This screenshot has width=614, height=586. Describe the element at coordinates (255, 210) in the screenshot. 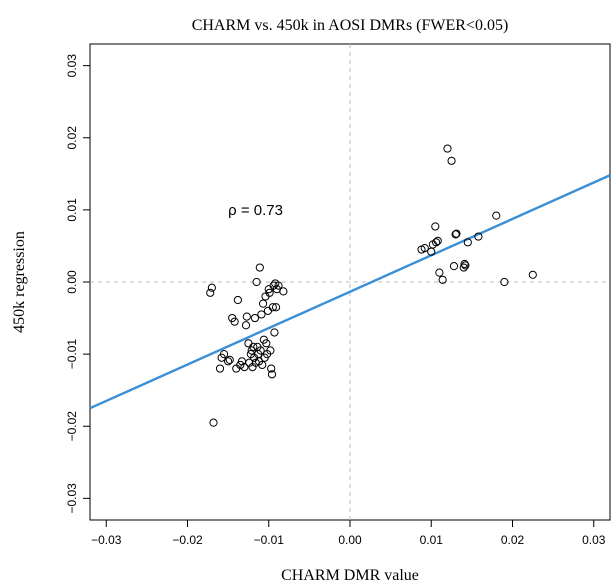

I see `correlation-annotation: ρ = 0.73` at that location.